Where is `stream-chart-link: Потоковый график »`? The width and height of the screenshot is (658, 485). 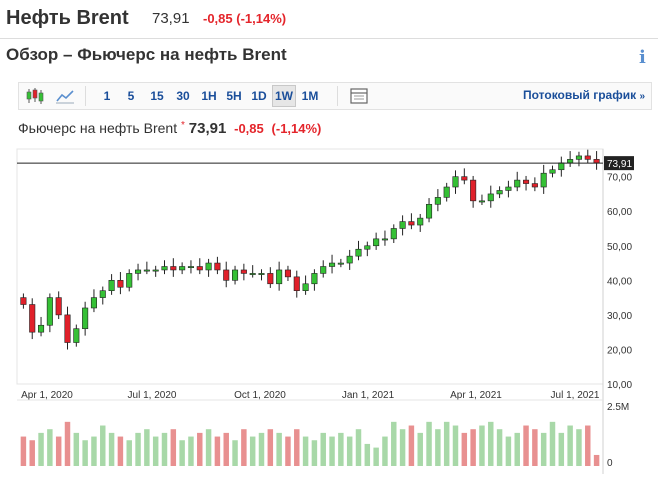 stream-chart-link: Потоковый график » is located at coordinates (584, 95).